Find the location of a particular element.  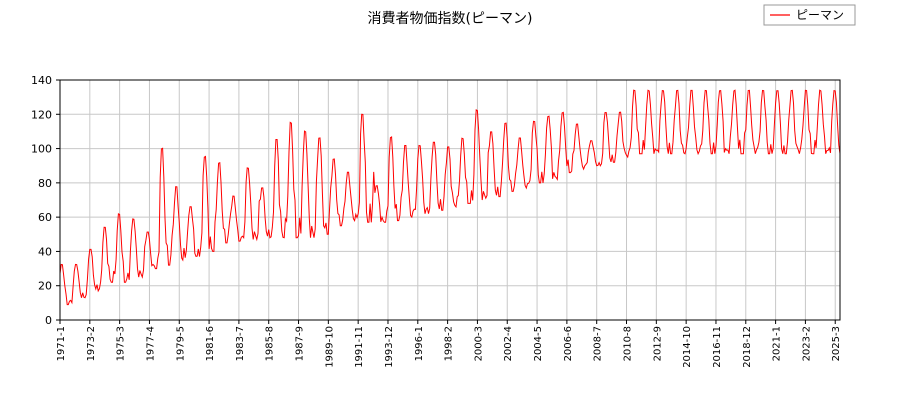

x-tick-label: 1987-9 is located at coordinates (300, 343).